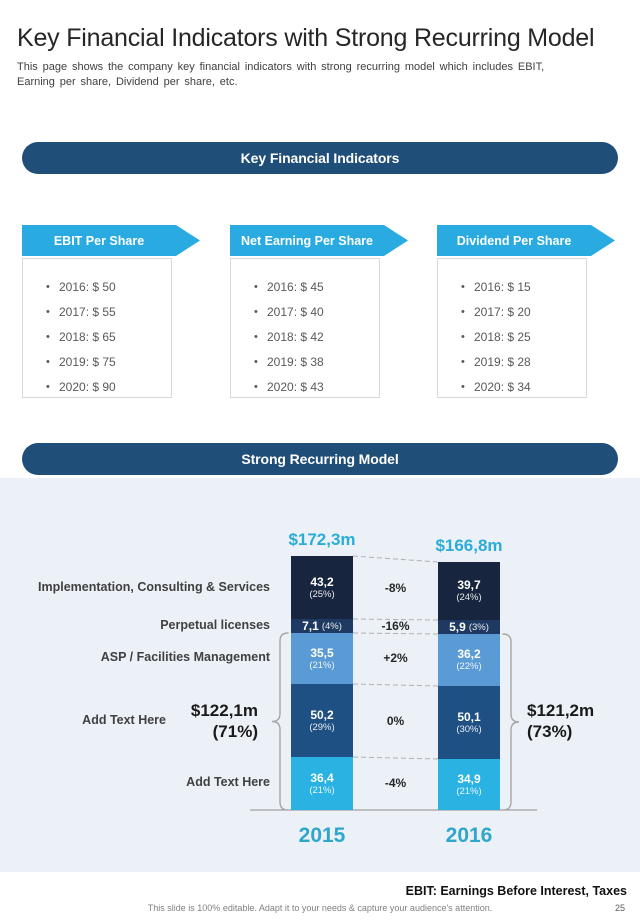 This screenshot has width=640, height=924. I want to click on card-header-arrow: Dividend Per Share, so click(526, 240).